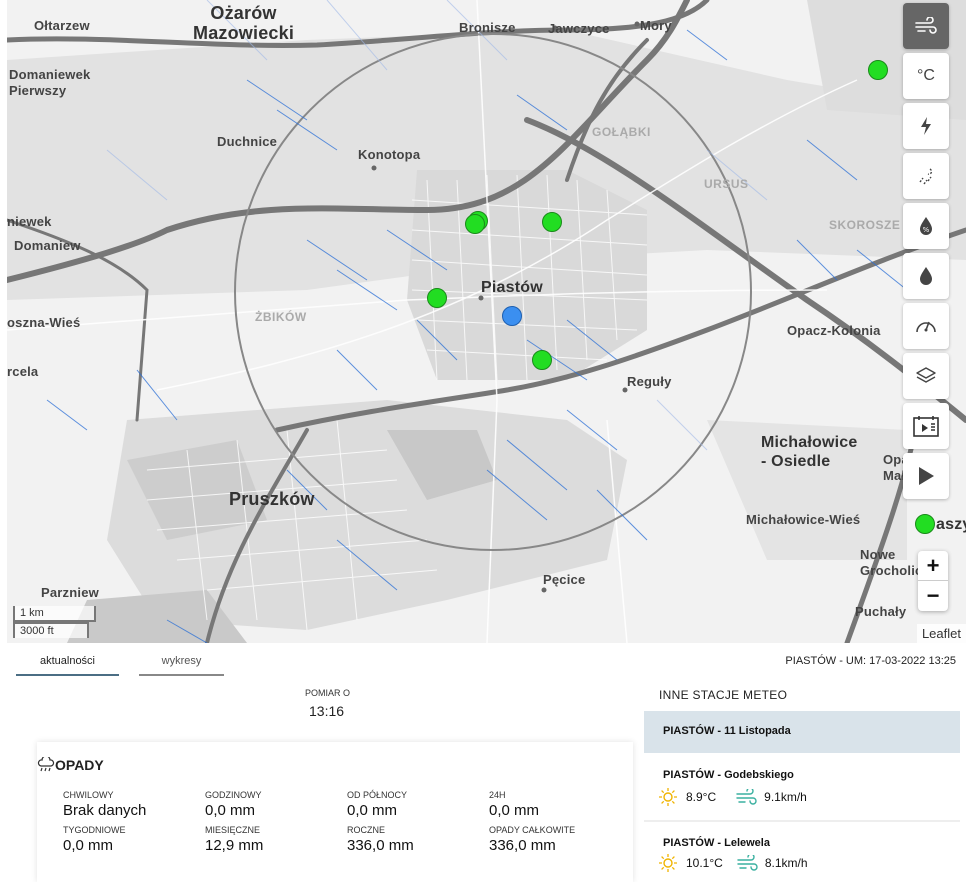  Describe the element at coordinates (727, 731) in the screenshot. I see `other-station-name: PIASTÓW - 11 Listopada` at that location.